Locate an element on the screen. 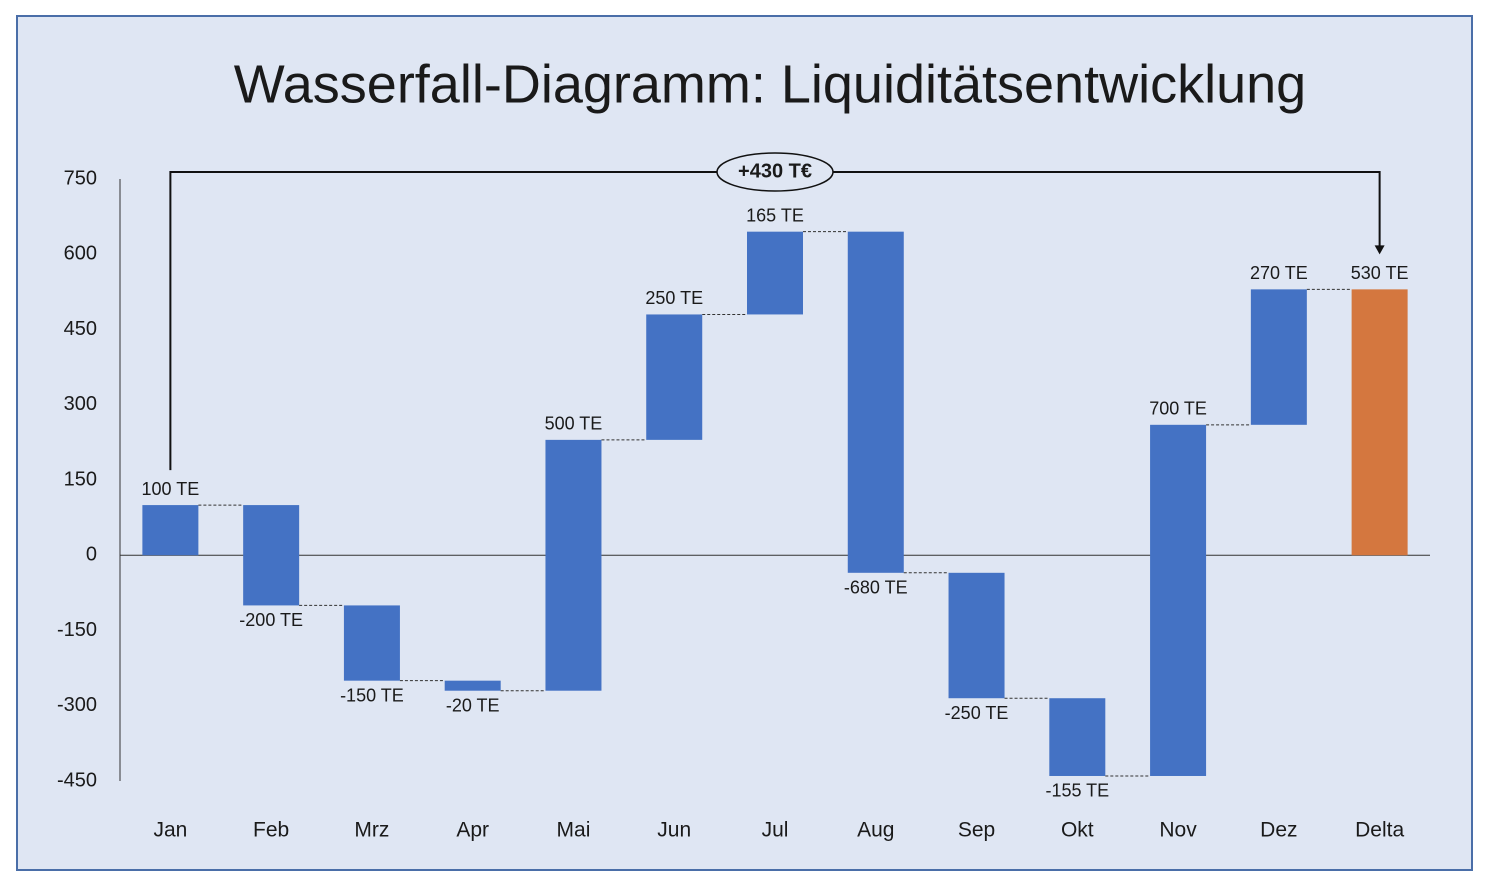  value-label: 530 TE is located at coordinates (1380, 273).